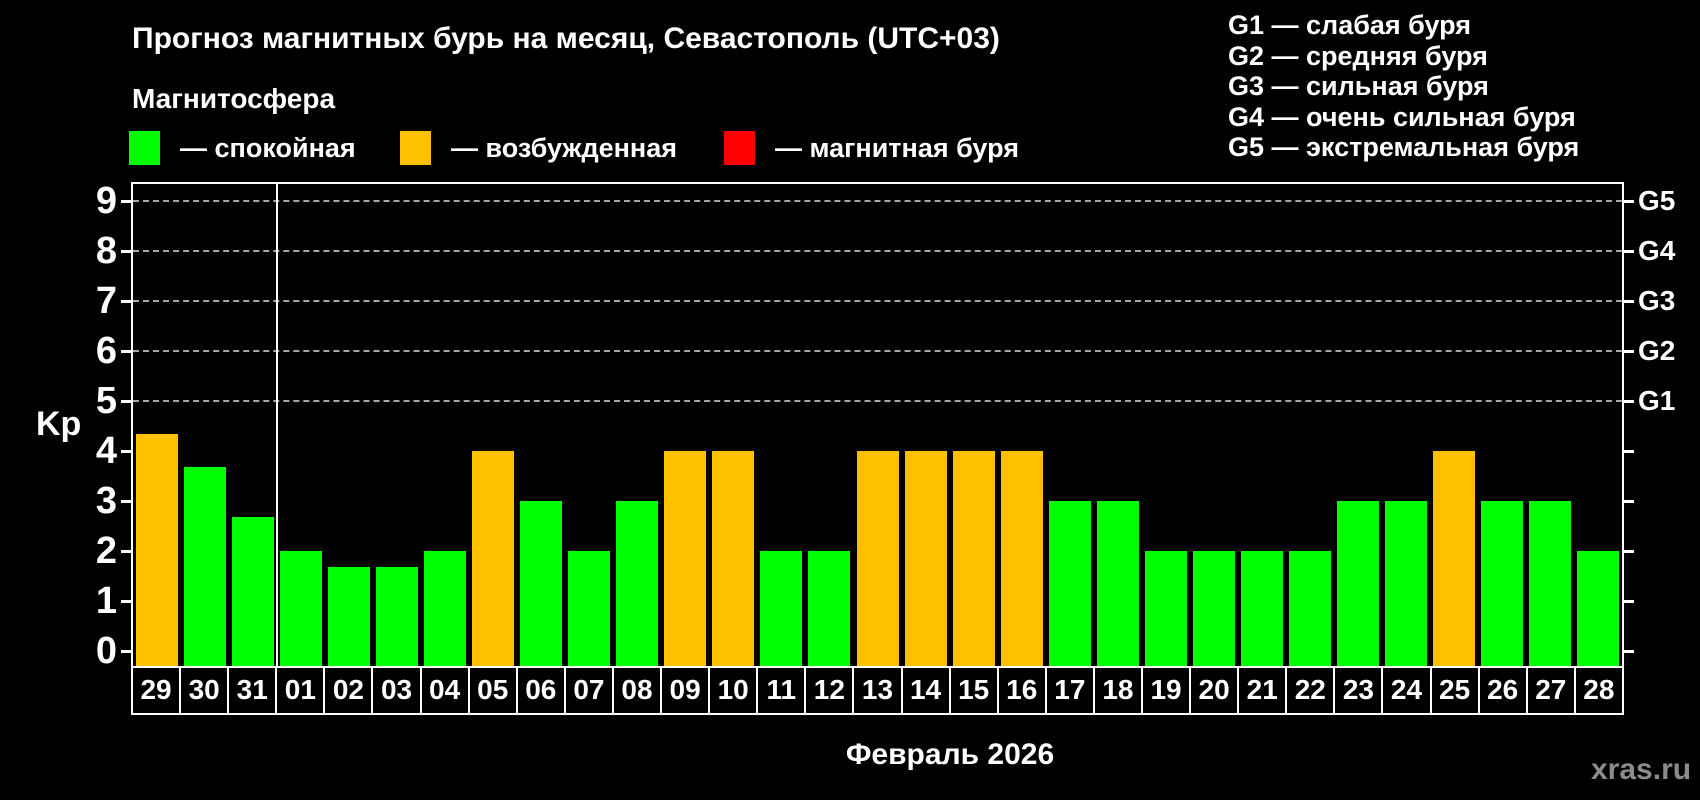 This screenshot has height=800, width=1700. I want to click on legend-item-quiet: — спокойная, so click(242, 148).